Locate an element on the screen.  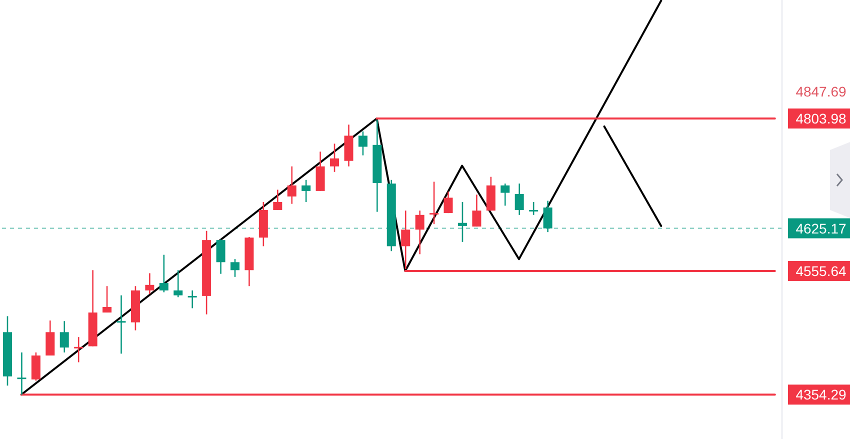
y-tick-label: 4354.29 is located at coordinates (821, 394).